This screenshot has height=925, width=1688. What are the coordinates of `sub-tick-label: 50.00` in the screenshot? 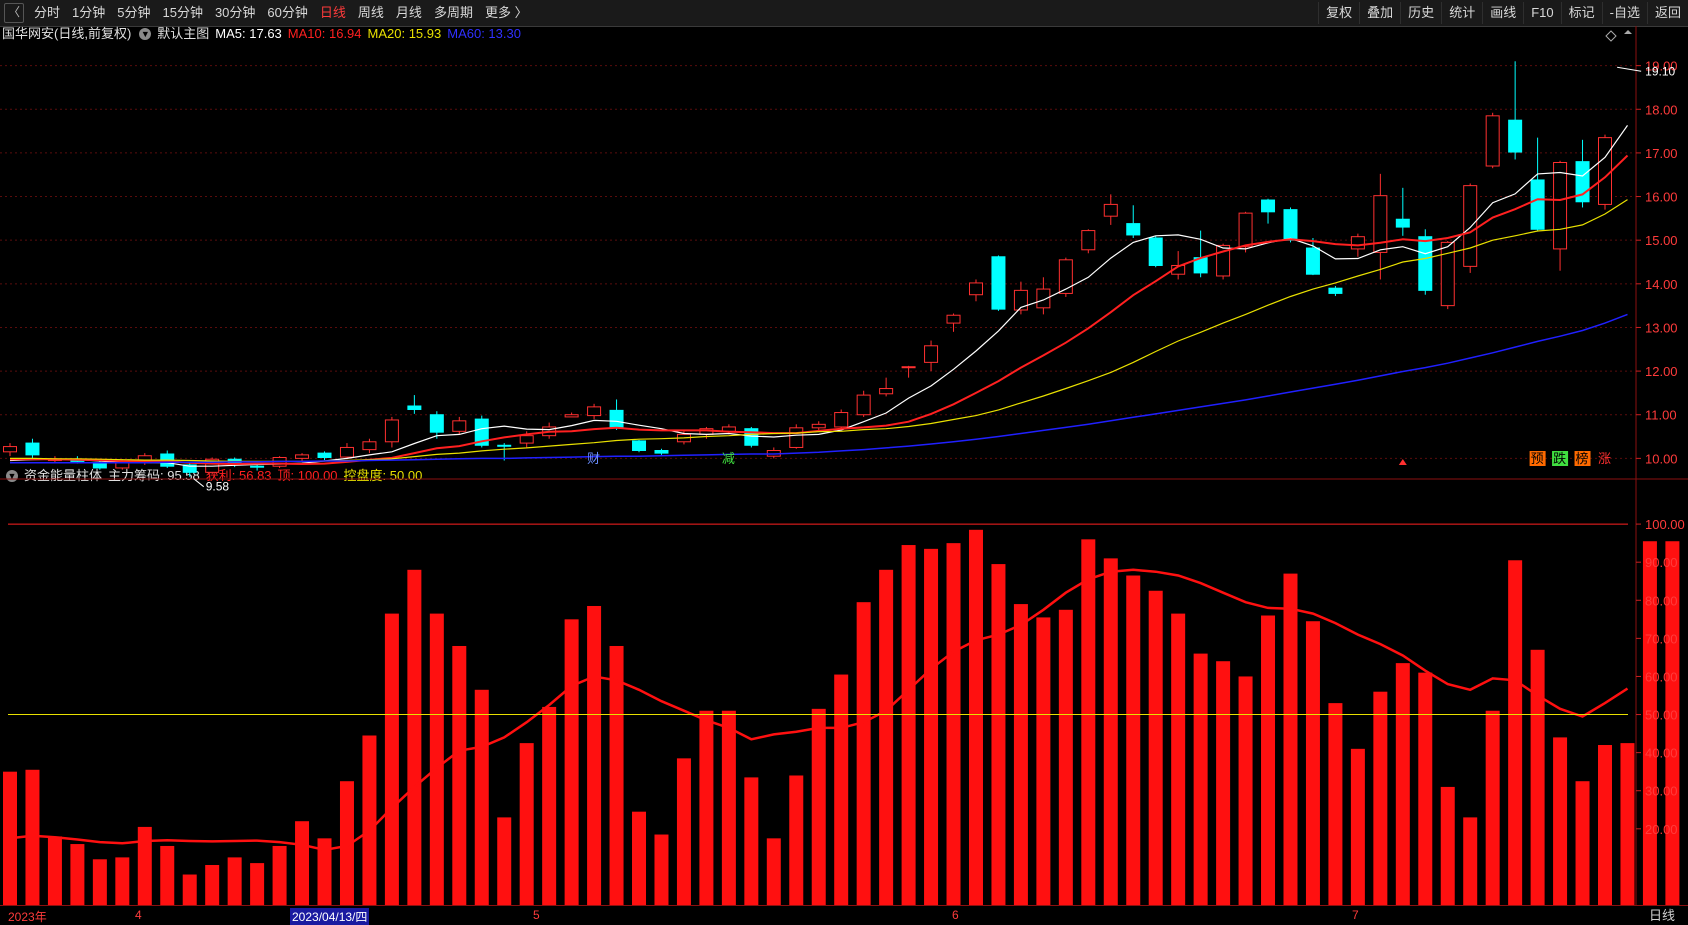 It's located at (1661, 715).